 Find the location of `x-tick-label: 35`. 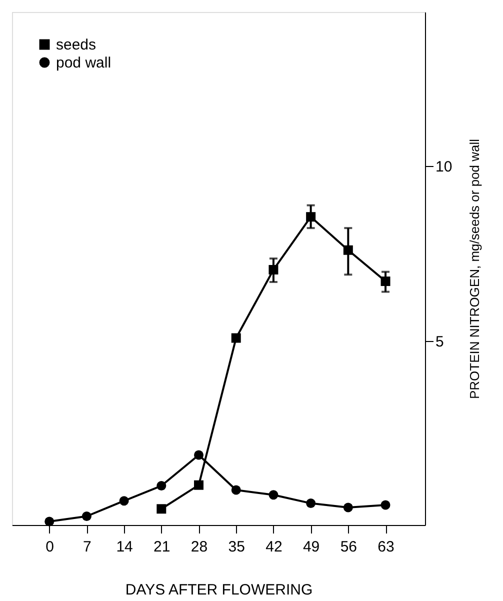

x-tick-label: 35 is located at coordinates (236, 547).